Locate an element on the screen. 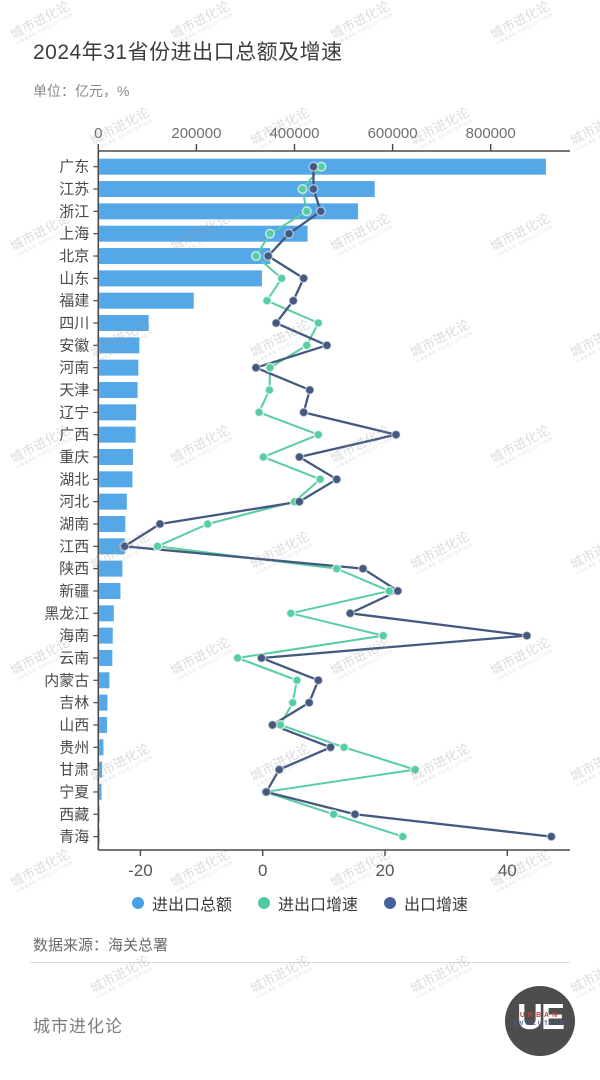 The height and width of the screenshot is (1080, 600). province-label: 辽宁 is located at coordinates (74, 412).